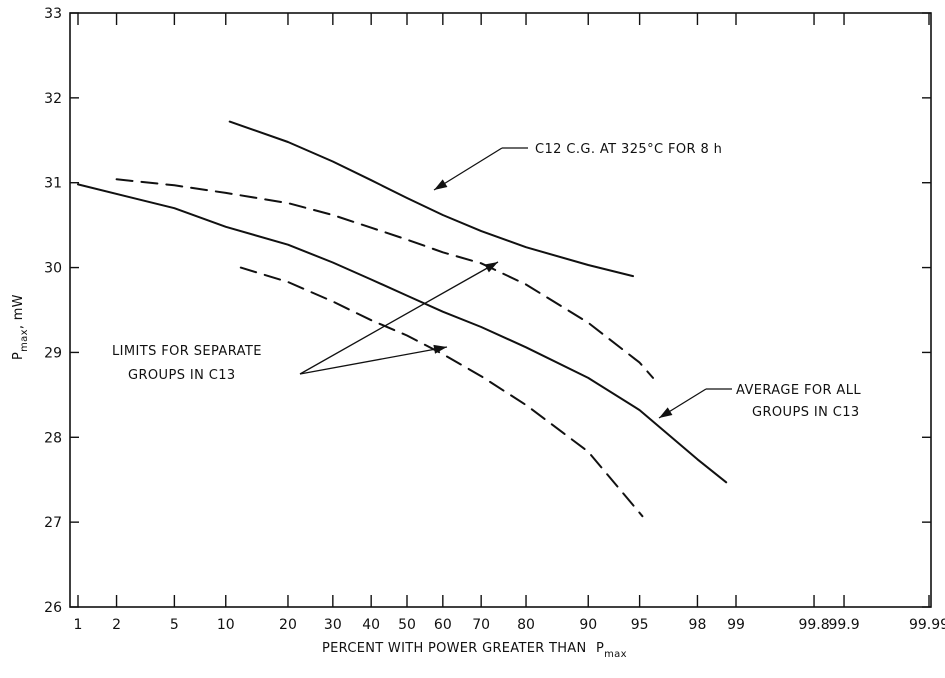  What do you see at coordinates (813, 625) in the screenshot?
I see `x-tick-label-99.8: 99.8` at bounding box center [813, 625].